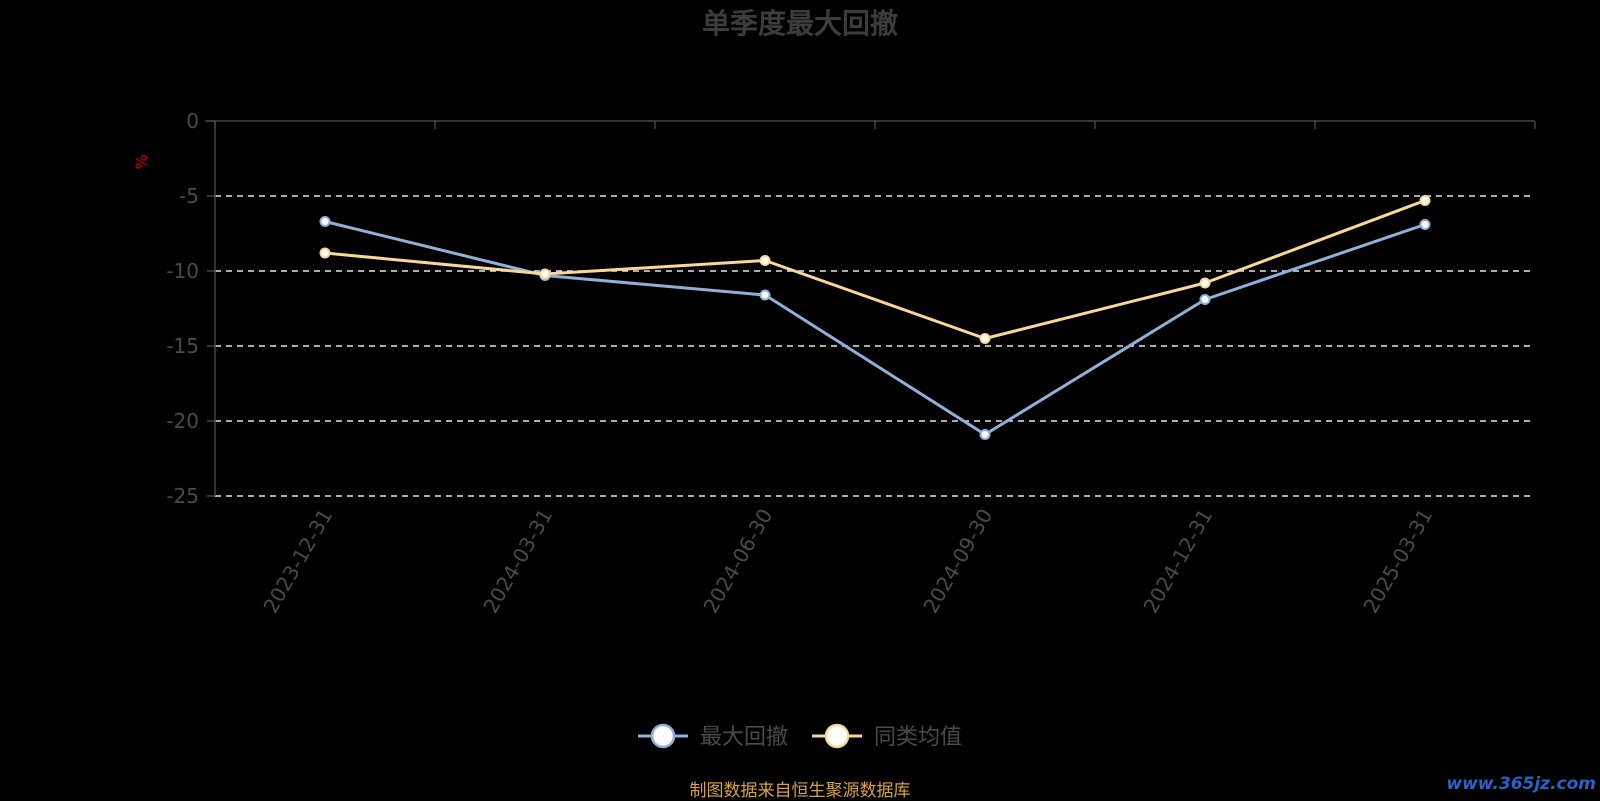 This screenshot has height=801, width=1600. Describe the element at coordinates (182, 271) in the screenshot. I see `y-tick-label: -10` at that location.